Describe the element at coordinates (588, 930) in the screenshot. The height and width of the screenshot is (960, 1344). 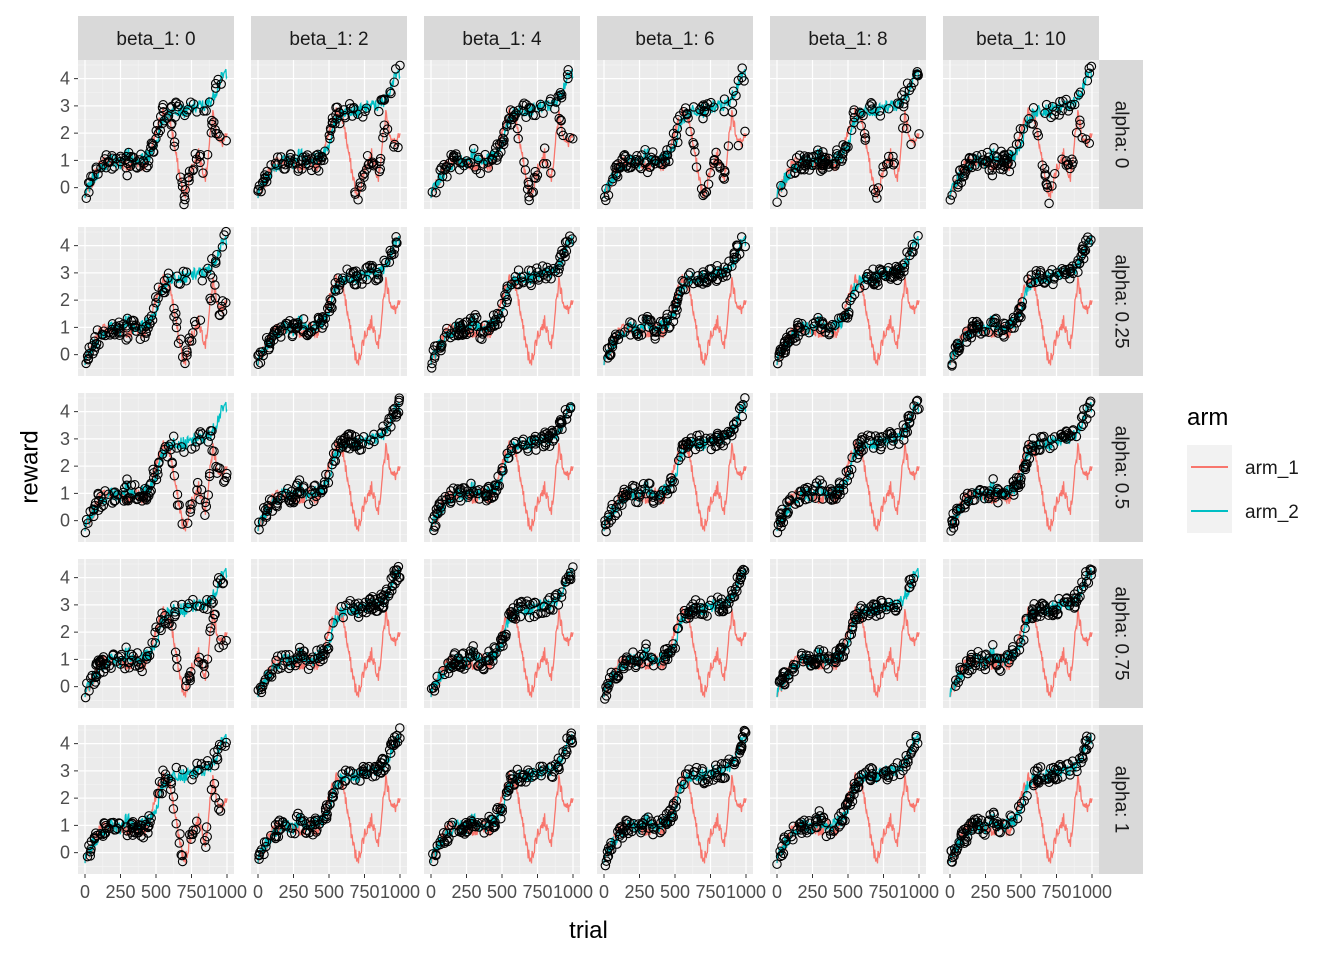
I see `x-axis-title: trial` at that location.